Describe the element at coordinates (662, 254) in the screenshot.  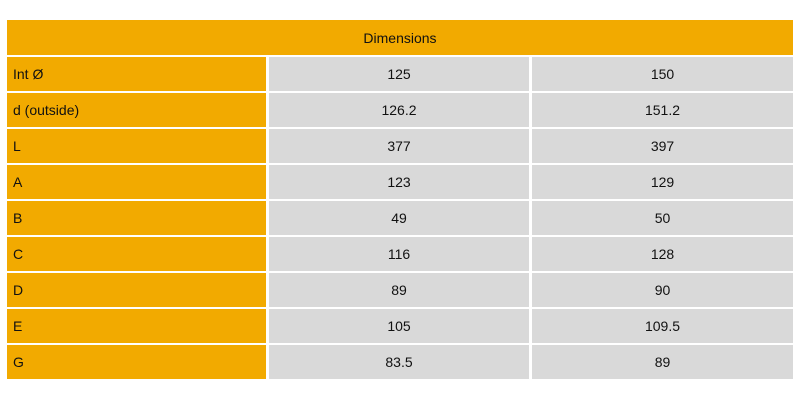
I see `value-col-2: 128` at that location.